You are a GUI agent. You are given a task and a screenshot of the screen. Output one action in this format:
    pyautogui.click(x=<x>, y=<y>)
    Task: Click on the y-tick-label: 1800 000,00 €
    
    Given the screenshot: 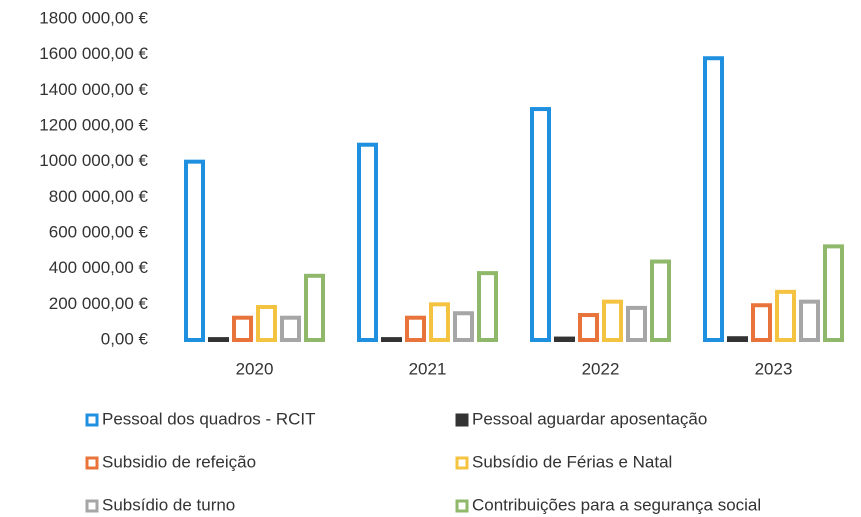 What is the action you would take?
    pyautogui.click(x=93, y=17)
    